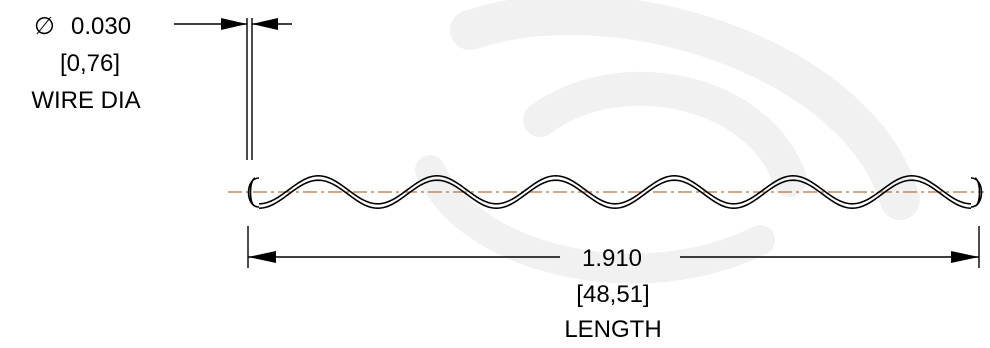 This screenshot has height=348, width=990. What do you see at coordinates (262, 257) in the screenshot?
I see `length-arrow-left` at bounding box center [262, 257].